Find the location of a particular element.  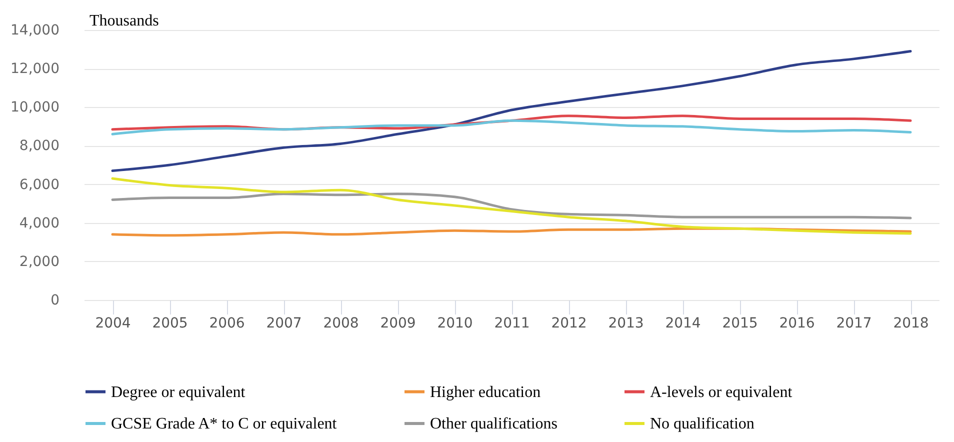

x-tick-label: 2012 is located at coordinates (569, 324).